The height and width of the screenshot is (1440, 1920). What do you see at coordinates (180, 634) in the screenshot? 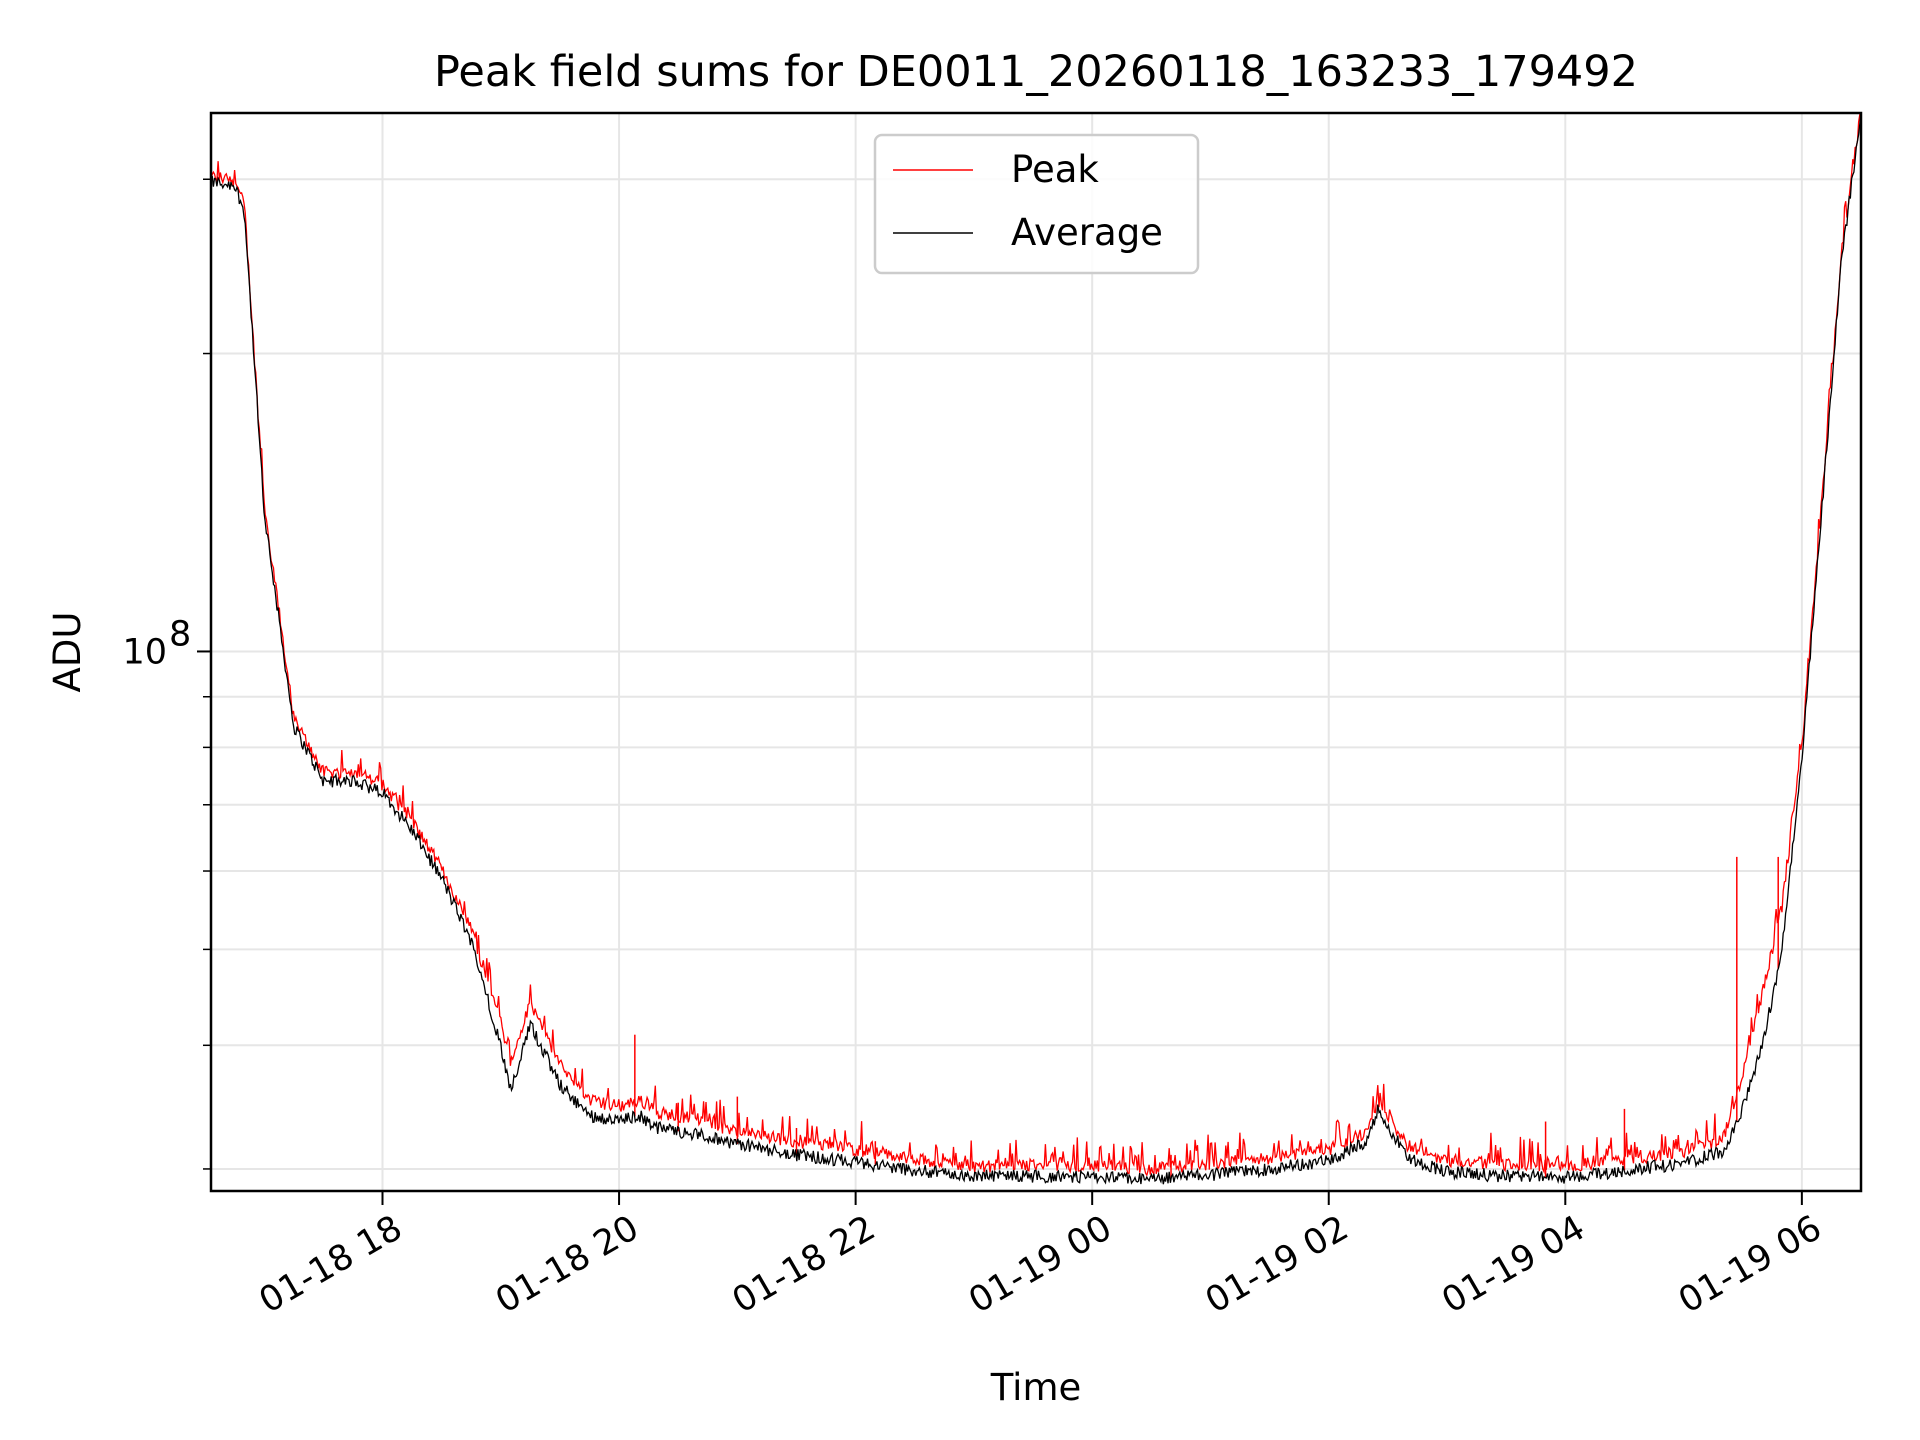
I see `y-tick-exponent: 8` at bounding box center [180, 634].